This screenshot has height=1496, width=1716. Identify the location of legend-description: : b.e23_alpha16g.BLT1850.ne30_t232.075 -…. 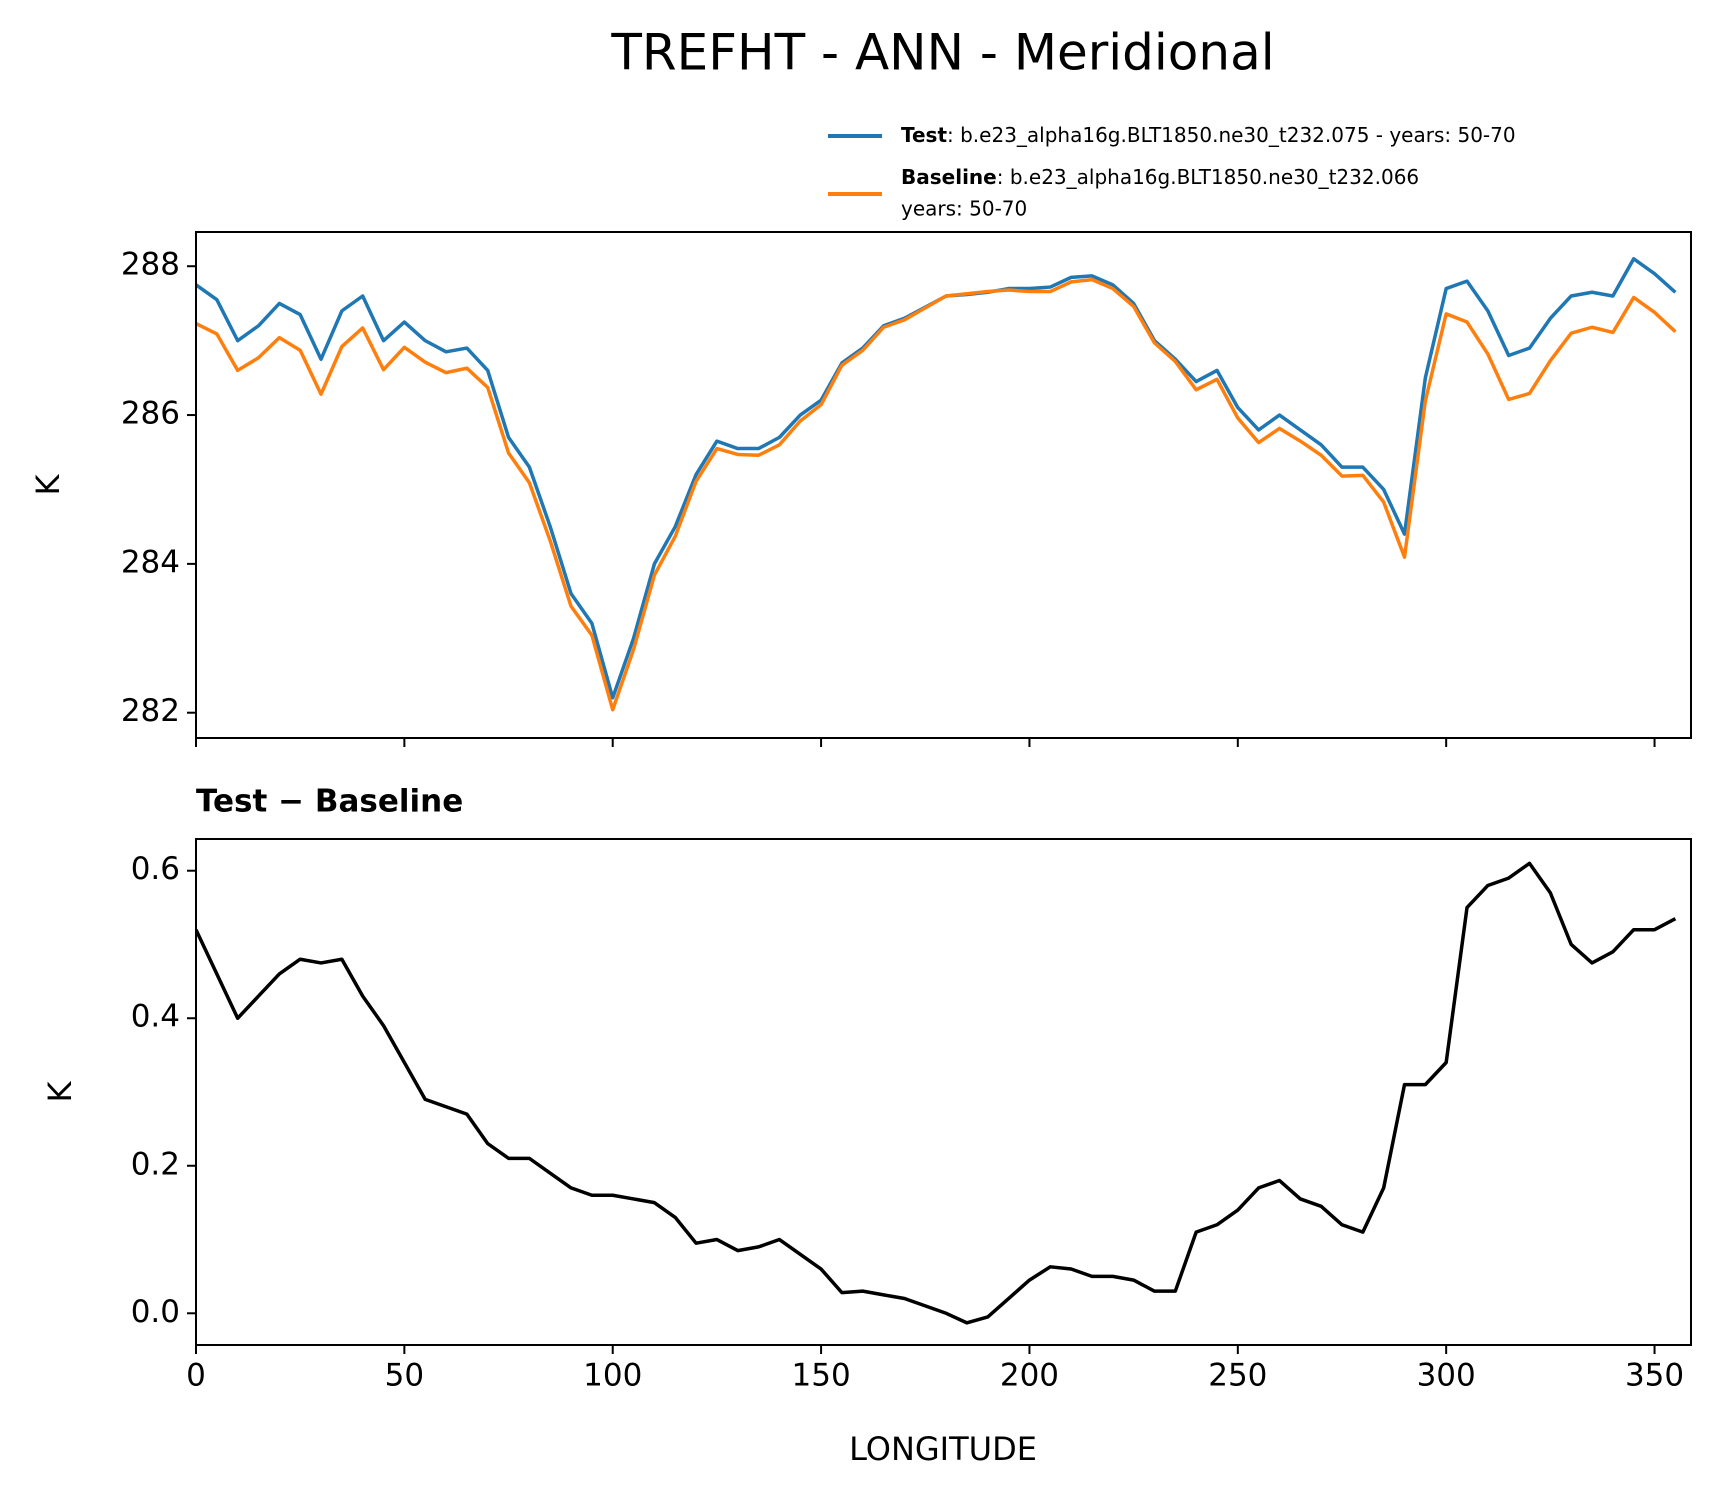
(1231, 135).